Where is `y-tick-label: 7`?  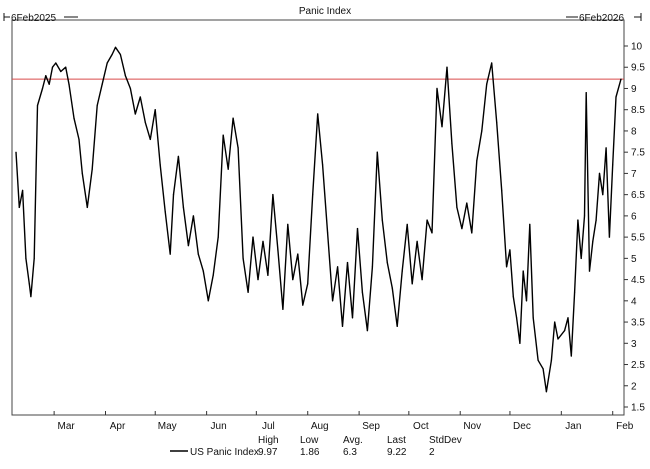
y-tick-label: 7 is located at coordinates (634, 174).